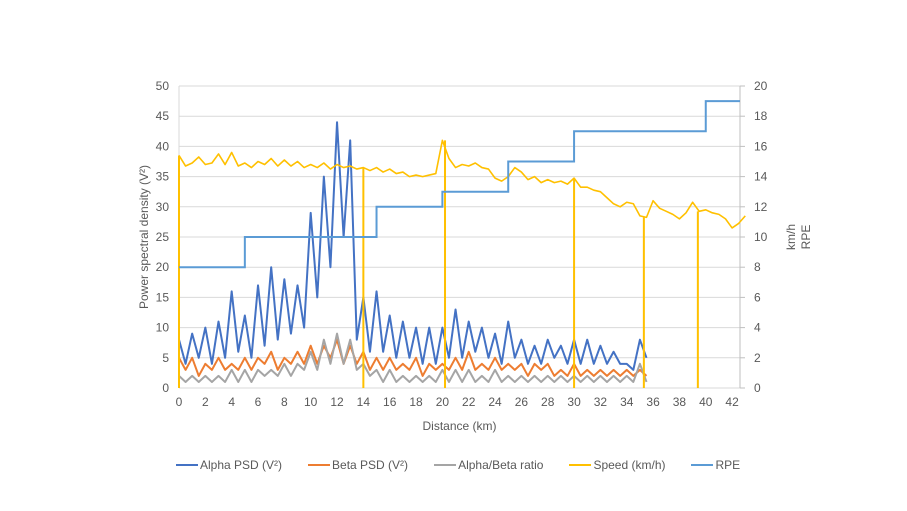 This screenshot has width=907, height=511. Describe the element at coordinates (757, 267) in the screenshot. I see `y2-tick-label: 8` at that location.